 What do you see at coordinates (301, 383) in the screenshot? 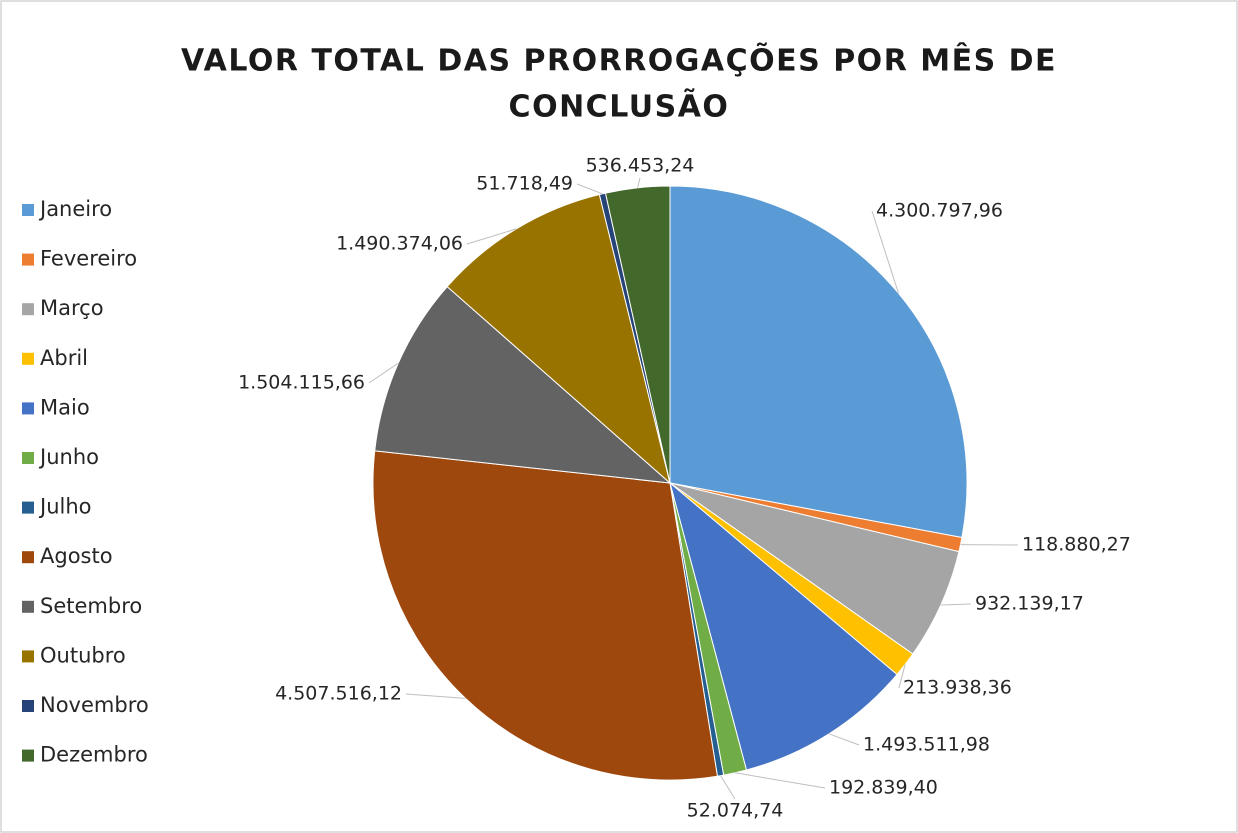
I see `data-label: 1.504.115,66` at bounding box center [301, 383].